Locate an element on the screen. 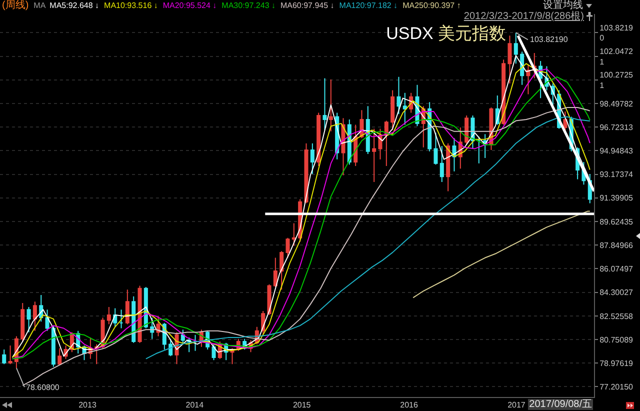  text: MA250:90.397 ↑ is located at coordinates (431, 5).